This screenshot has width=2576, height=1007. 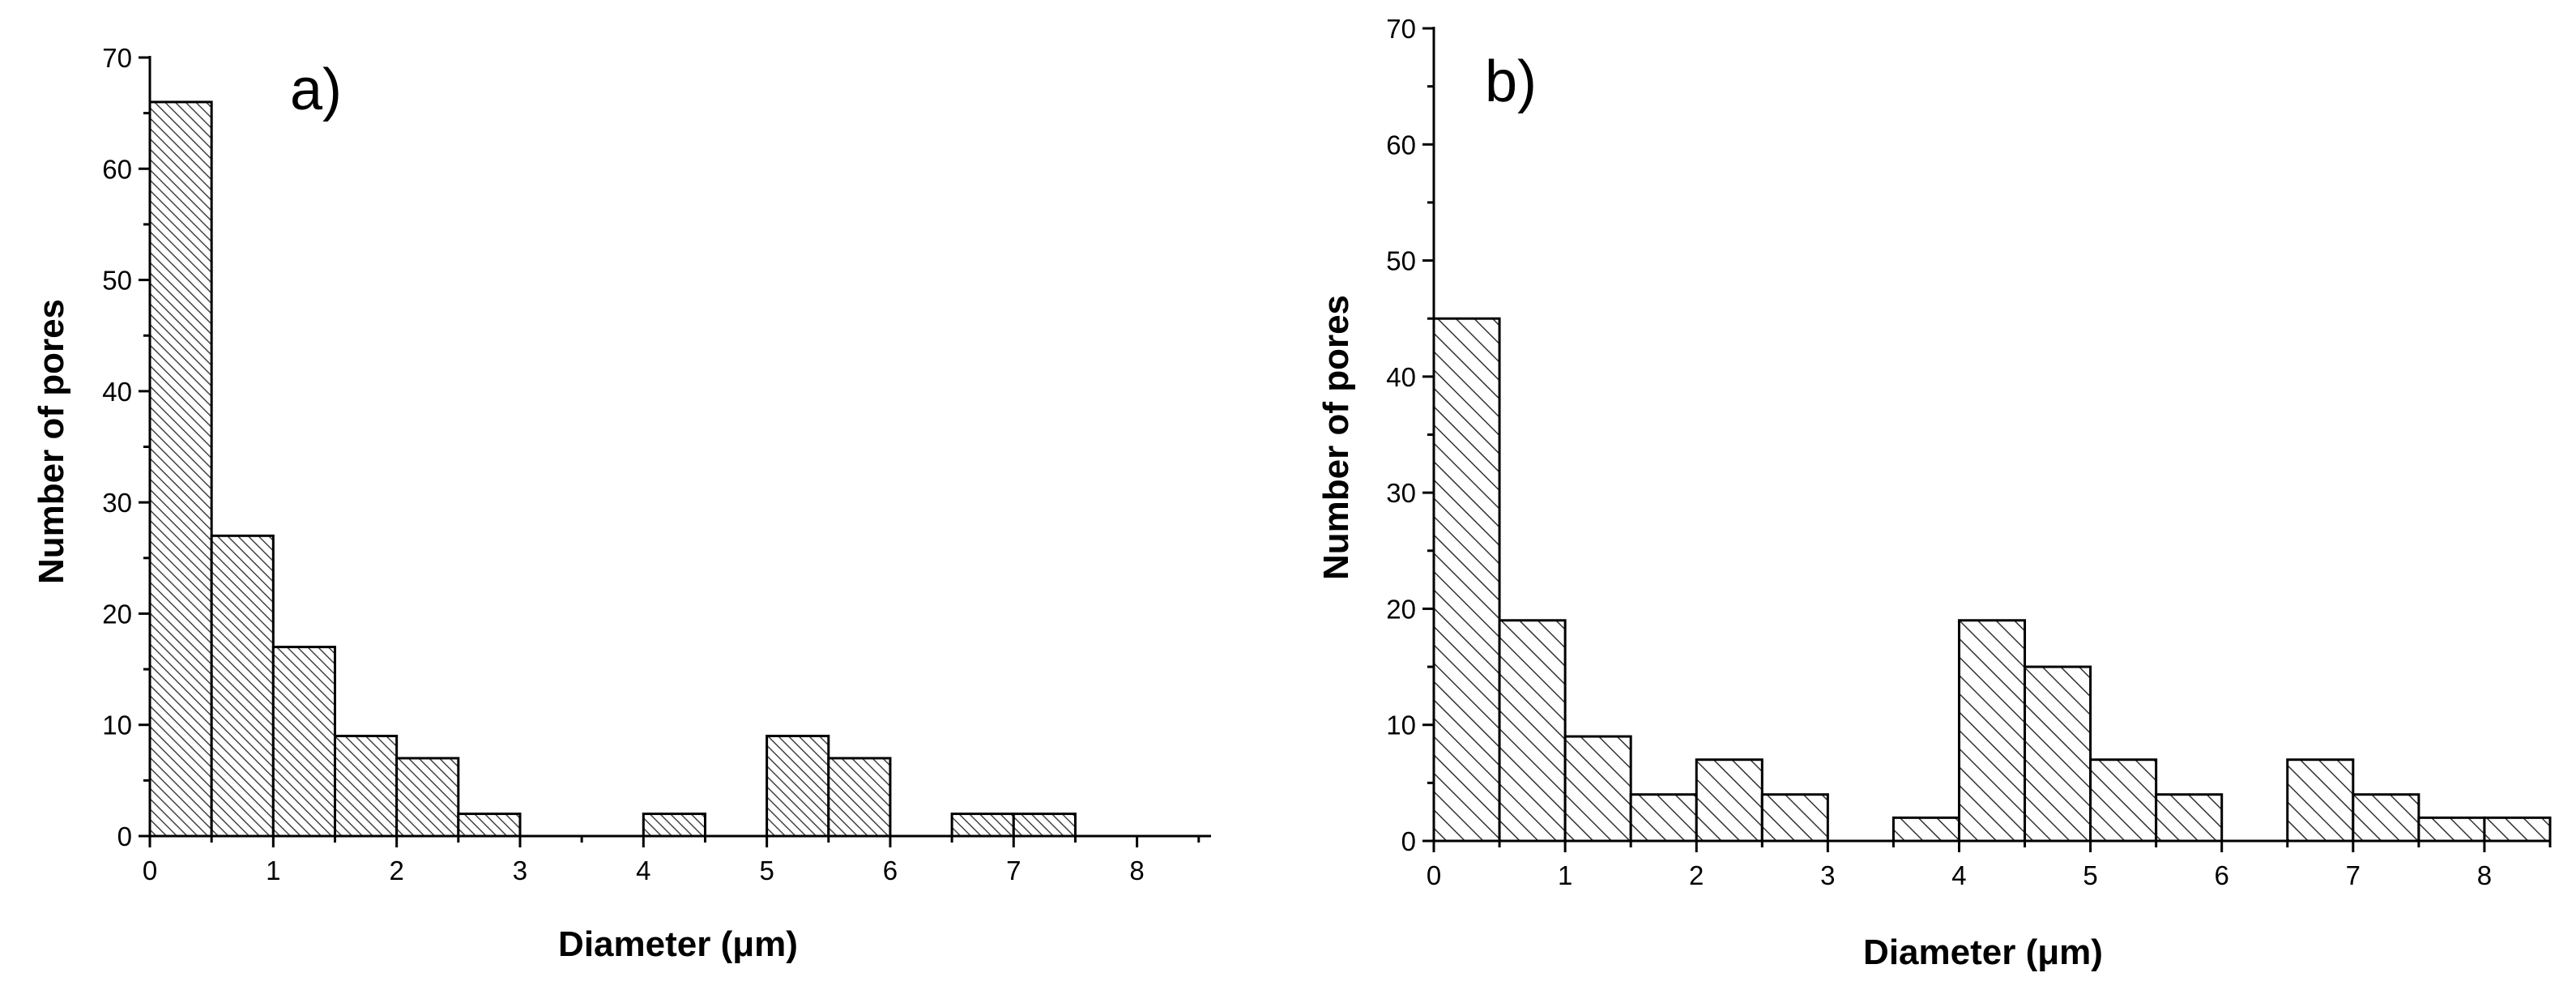 I want to click on y-tick-label-b-0: 0, so click(x=1408, y=841).